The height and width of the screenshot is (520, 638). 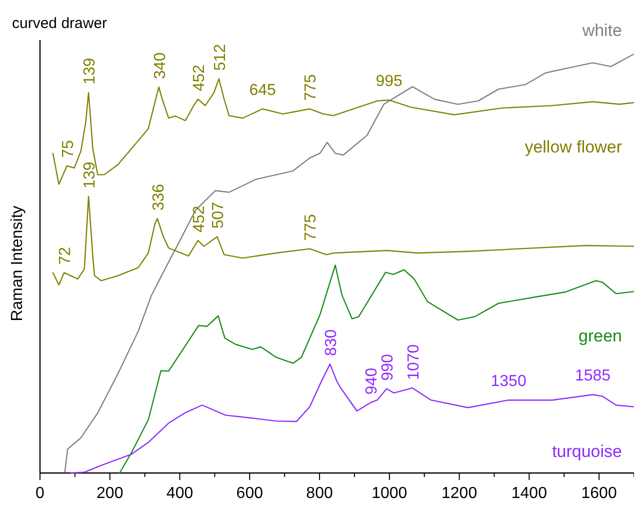 What do you see at coordinates (388, 367) in the screenshot?
I see `annotation: 990` at bounding box center [388, 367].